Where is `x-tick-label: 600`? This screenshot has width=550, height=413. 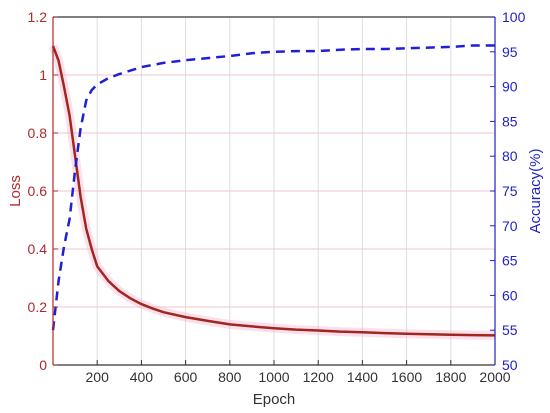
x-tick-label: 600 is located at coordinates (186, 377).